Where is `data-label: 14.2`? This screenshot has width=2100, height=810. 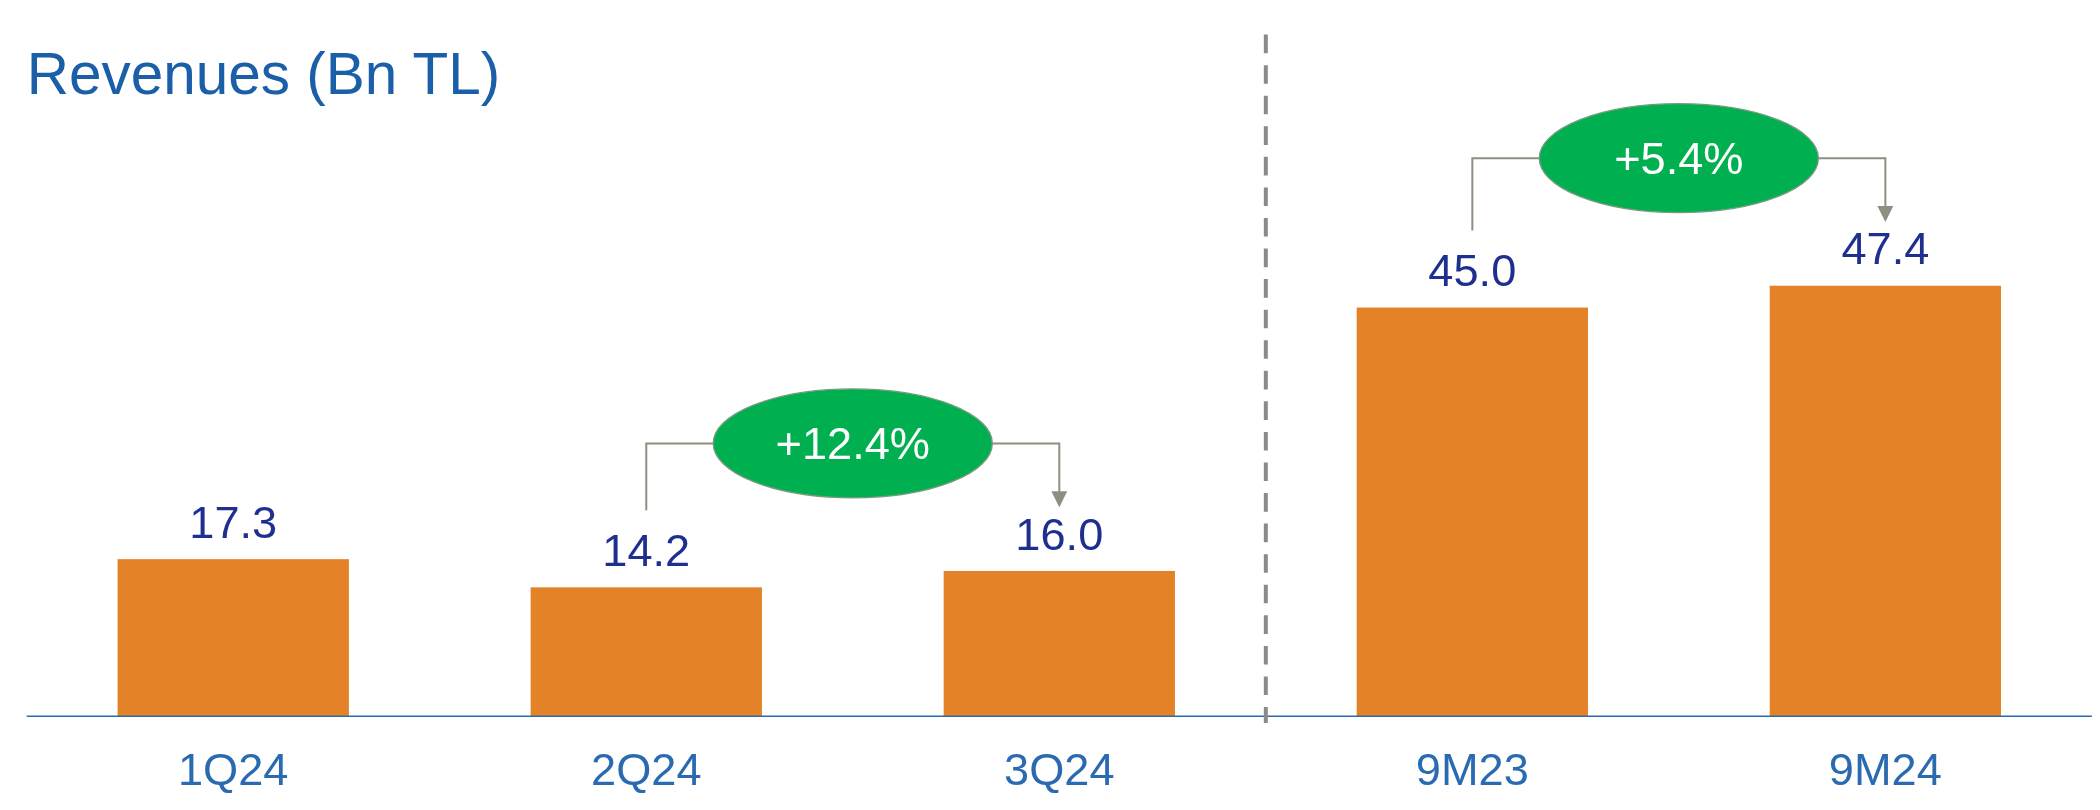 data-label: 14.2 is located at coordinates (646, 551).